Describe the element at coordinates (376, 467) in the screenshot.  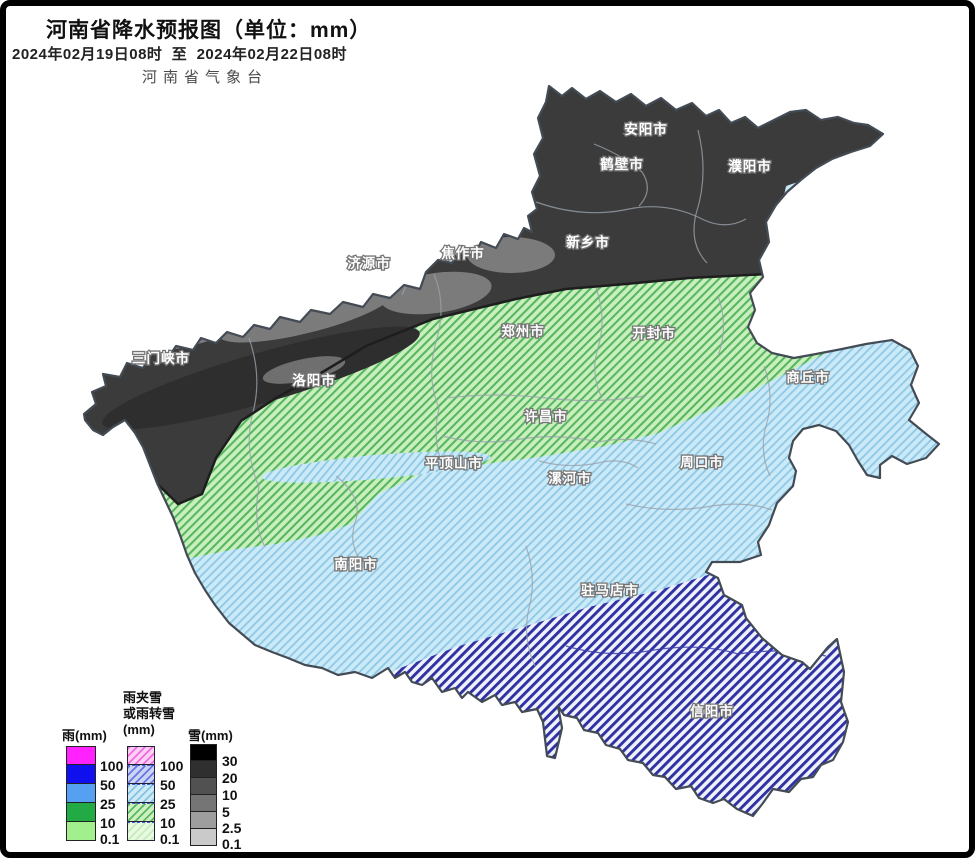
I see `zone-sleet-tongue` at that location.